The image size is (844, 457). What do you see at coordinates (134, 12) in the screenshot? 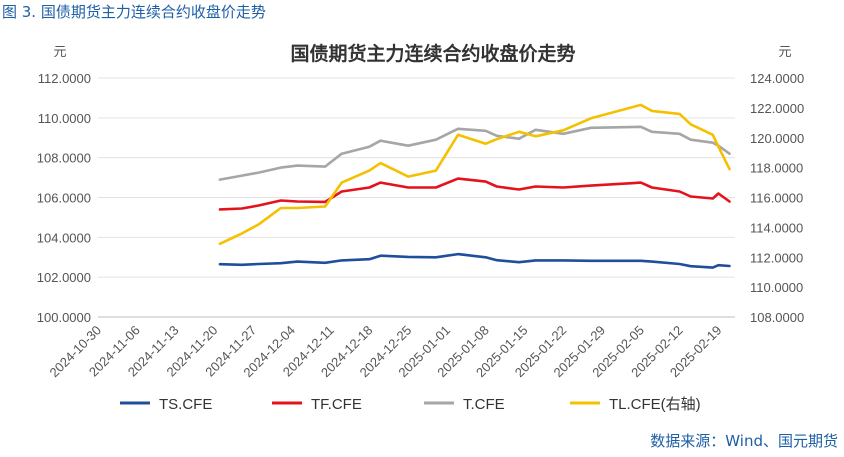
I see `figure-label: 图 3. 国债期货主力连续合约收盘价走势` at bounding box center [134, 12].